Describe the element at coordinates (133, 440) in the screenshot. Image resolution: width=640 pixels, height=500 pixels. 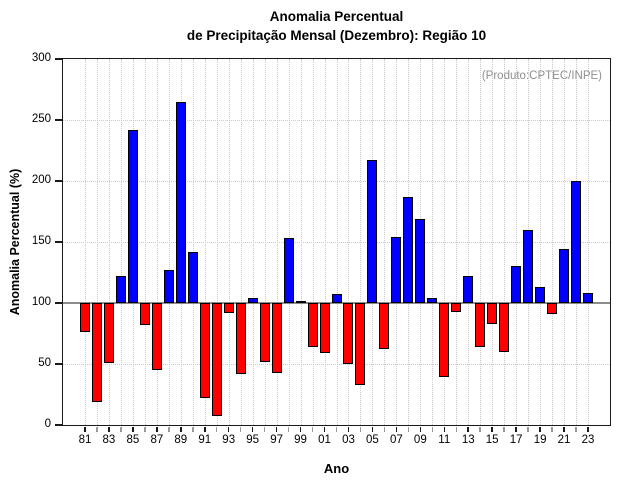
I see `x-tick-label-85: 85` at that location.